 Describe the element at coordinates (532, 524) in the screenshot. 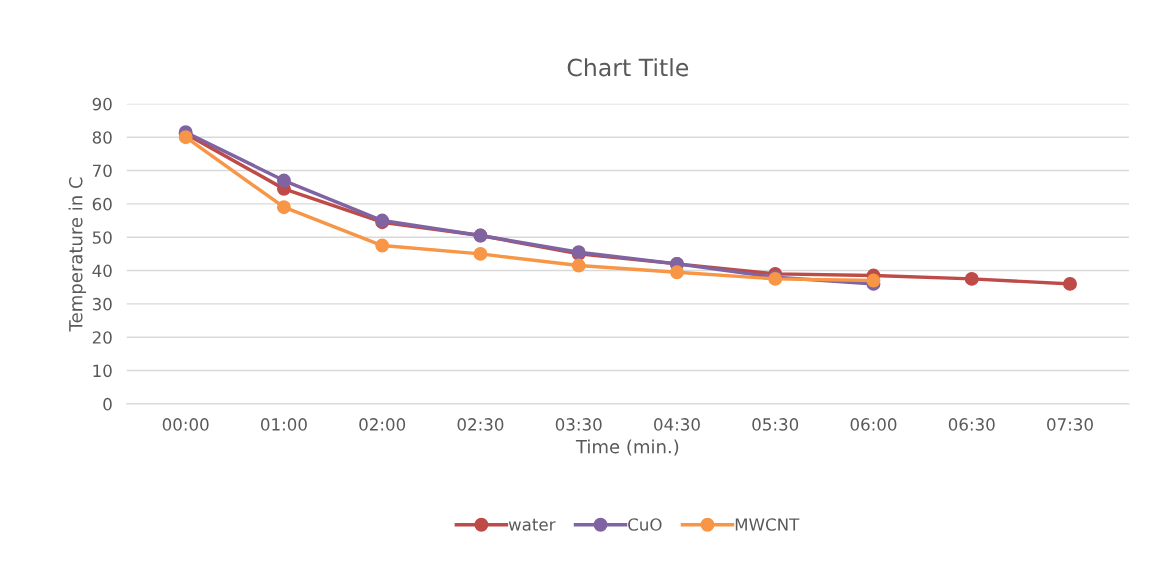

I see `legend-label: water` at that location.